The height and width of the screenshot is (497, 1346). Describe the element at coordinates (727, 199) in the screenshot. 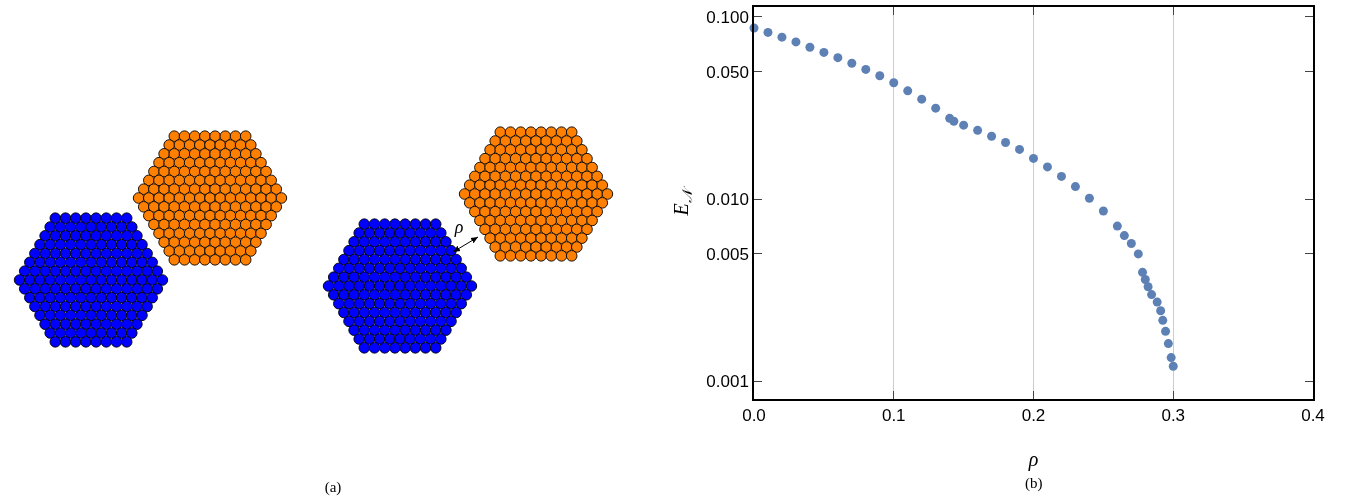

I see `y-tick-label: 0.010` at that location.